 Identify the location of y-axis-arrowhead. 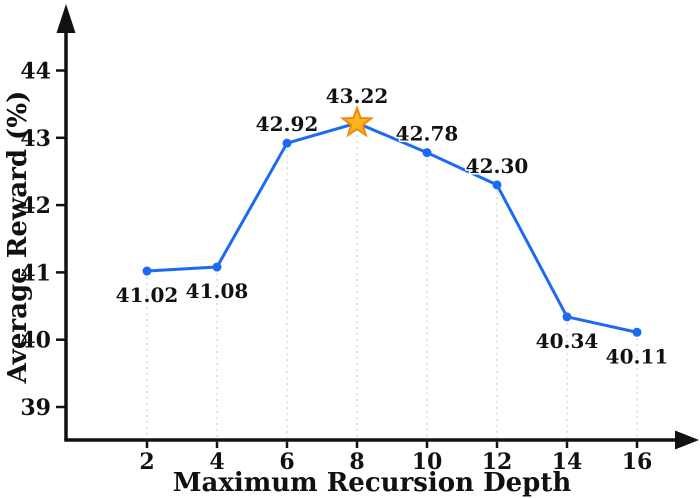
(66, 18).